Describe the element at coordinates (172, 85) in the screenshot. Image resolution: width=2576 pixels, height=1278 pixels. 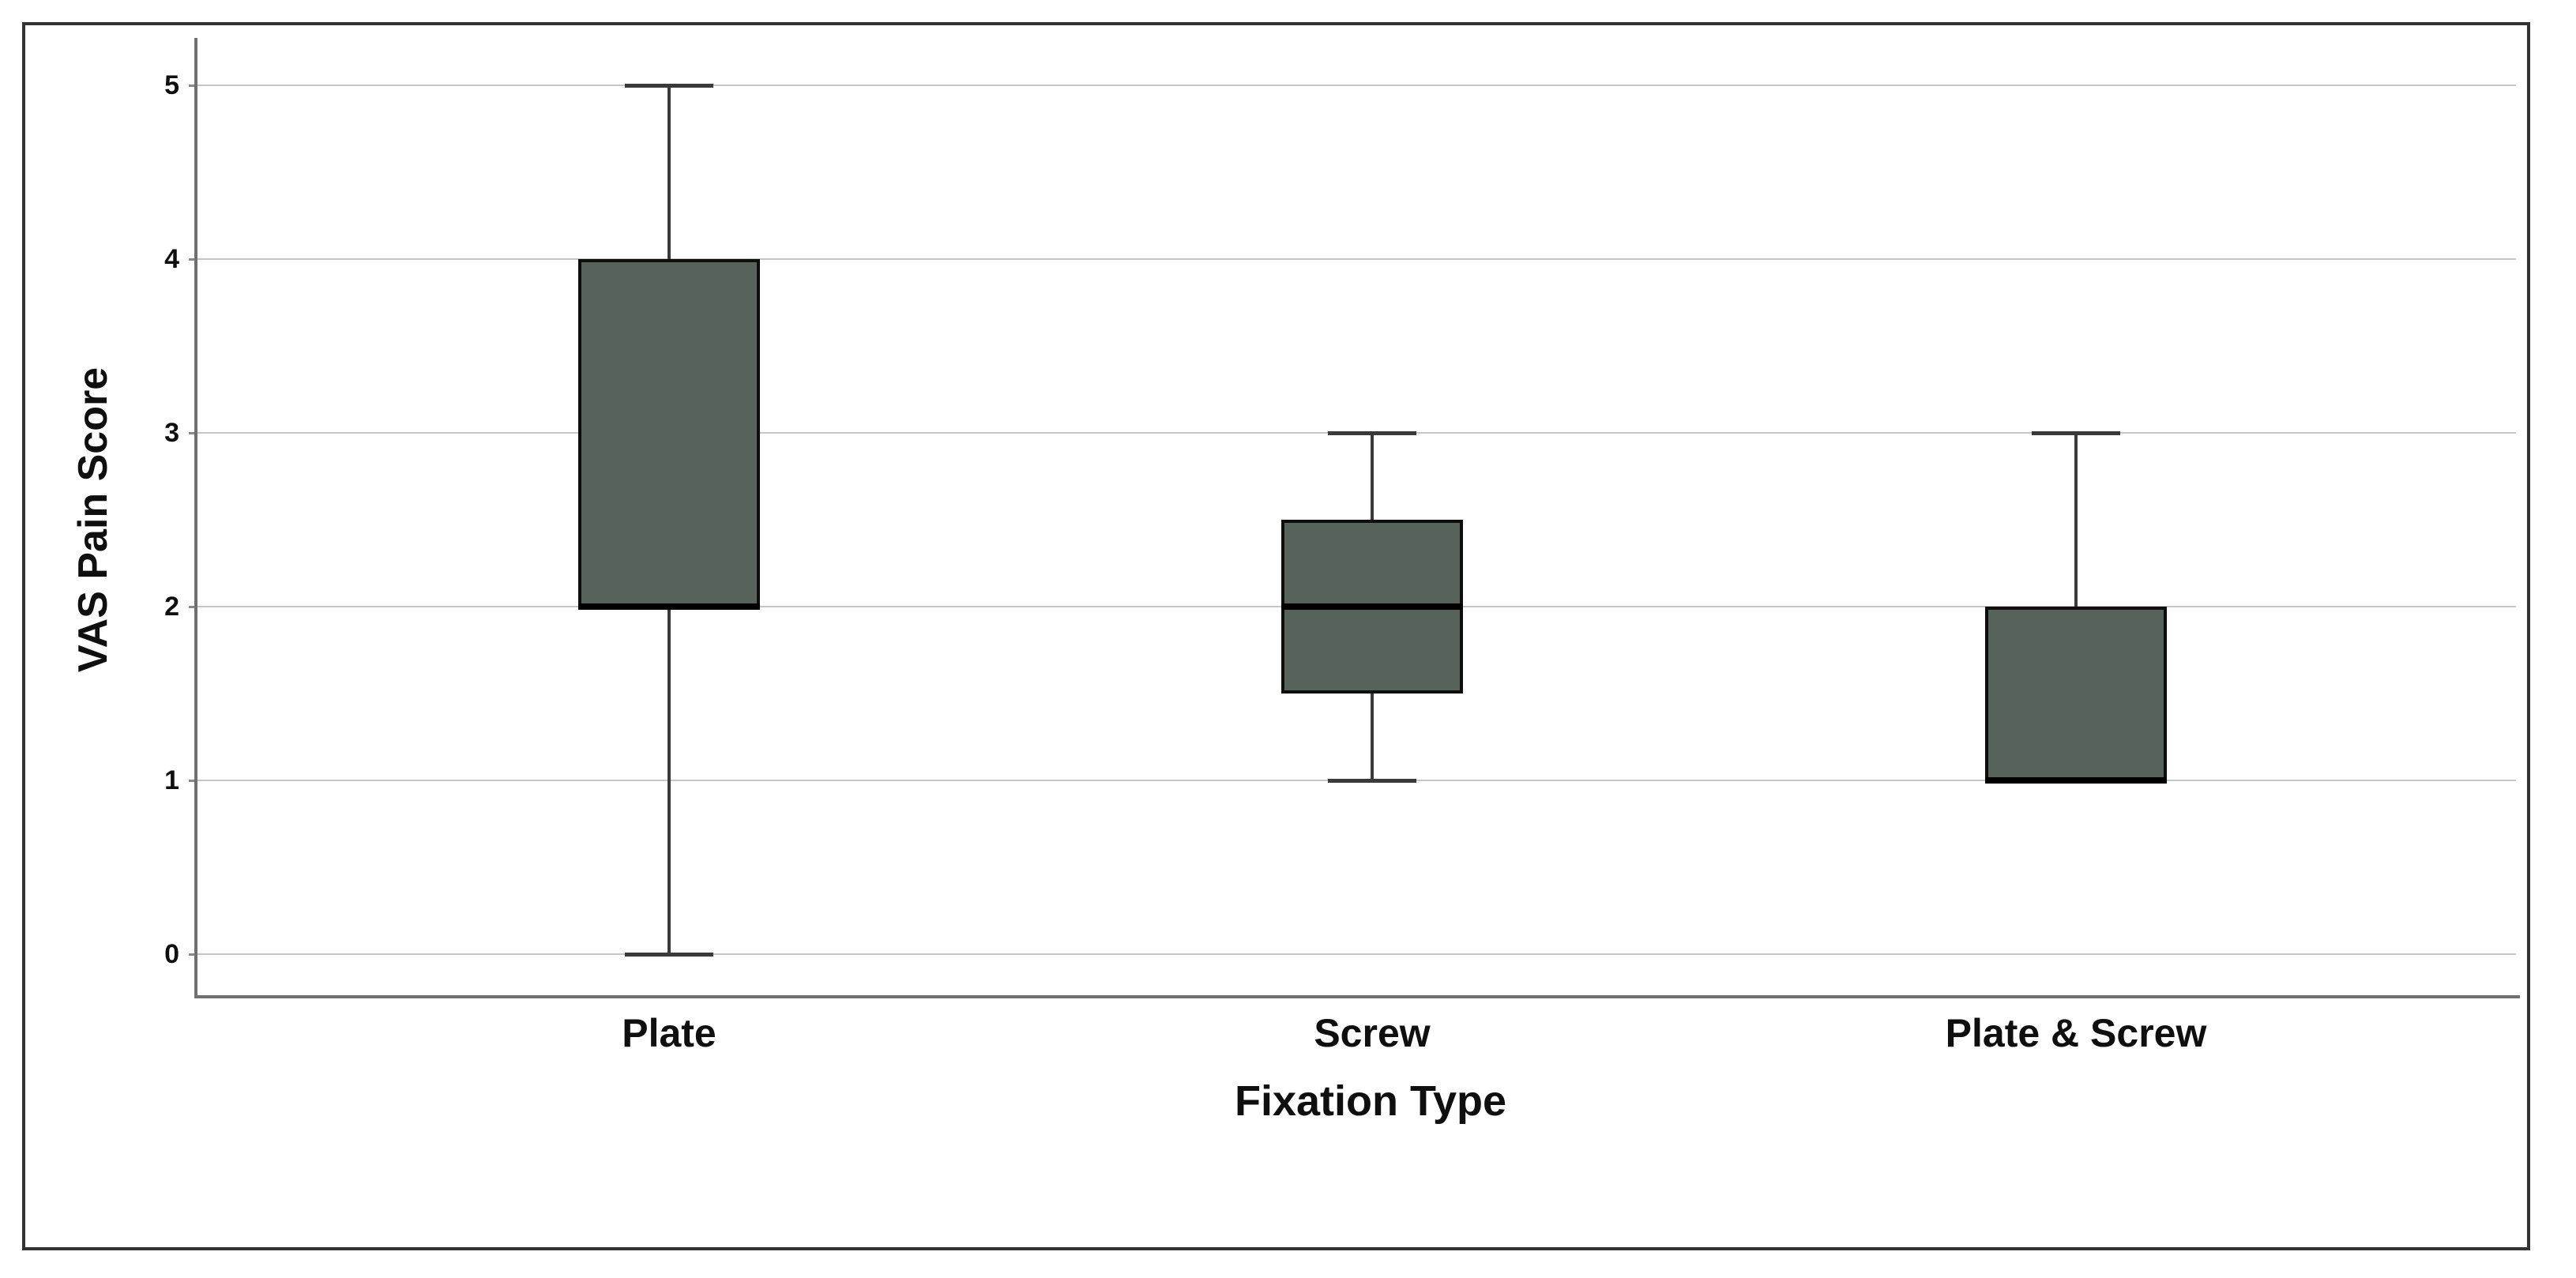
I see `y-tick-label-5: 5` at that location.